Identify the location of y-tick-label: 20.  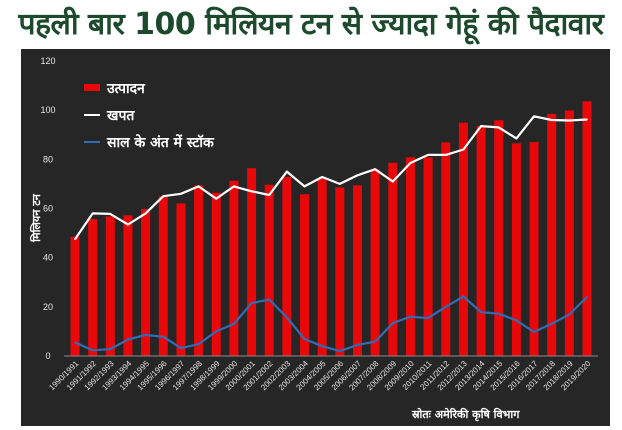
(48, 307).